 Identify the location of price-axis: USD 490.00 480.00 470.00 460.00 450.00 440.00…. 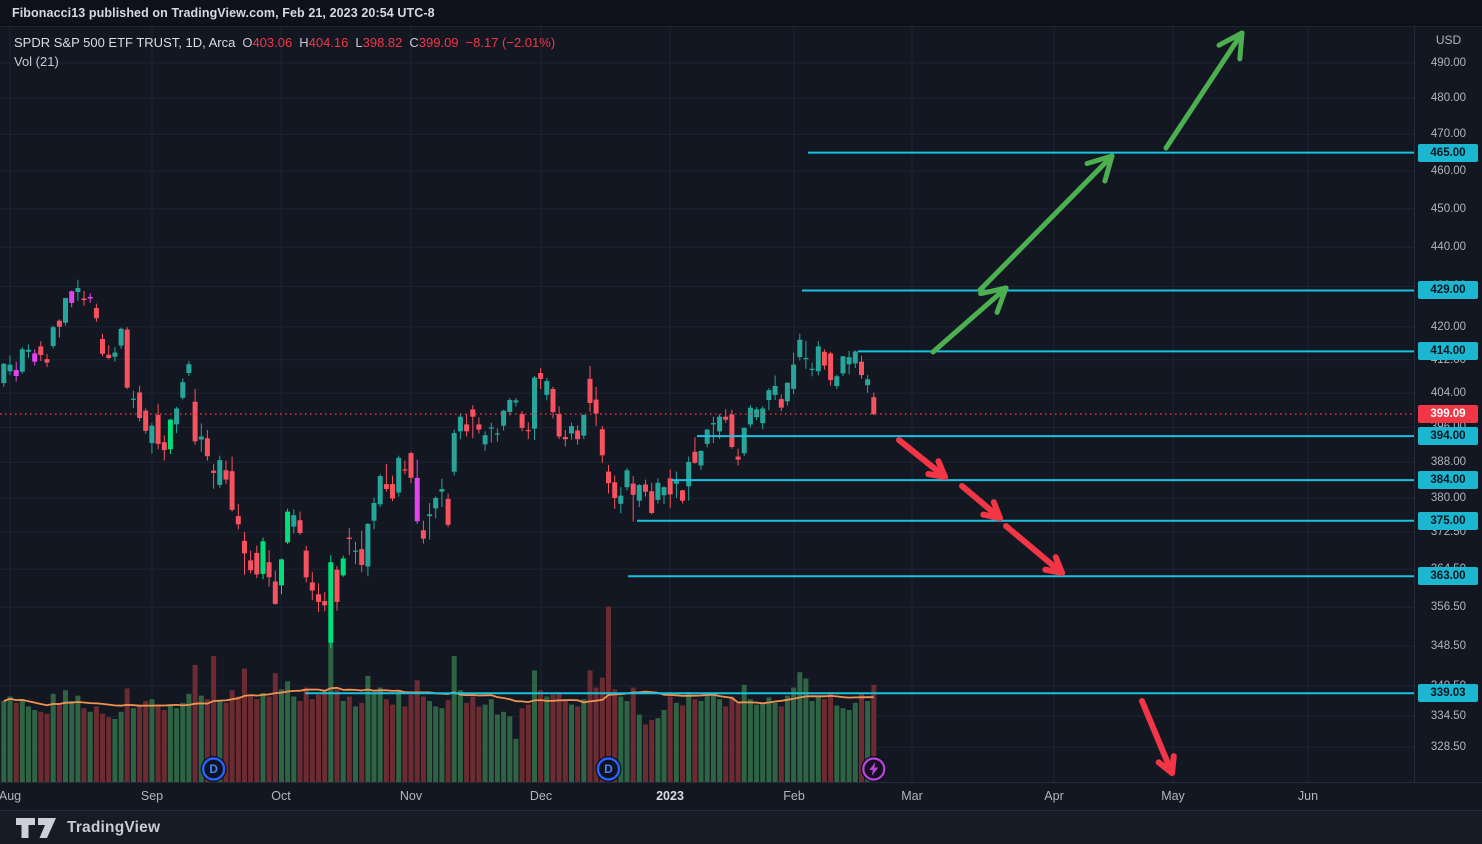
(1448, 404).